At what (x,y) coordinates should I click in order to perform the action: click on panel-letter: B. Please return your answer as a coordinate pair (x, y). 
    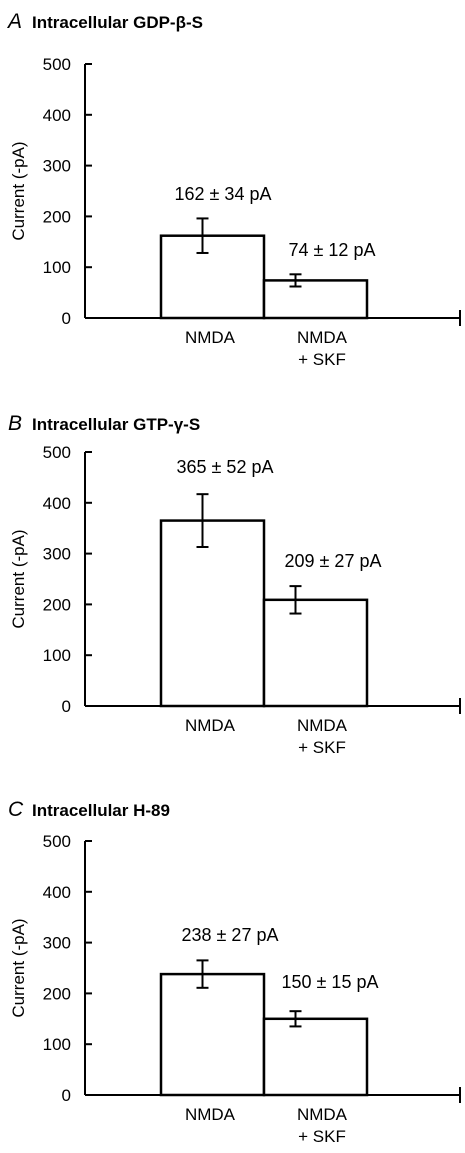
    Looking at the image, I should click on (15, 423).